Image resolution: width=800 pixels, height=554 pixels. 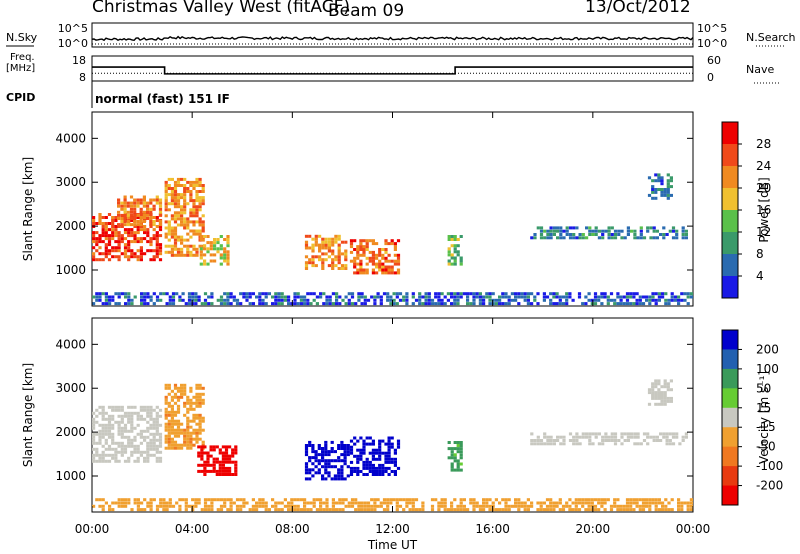 I want to click on noise-tick-left-bottom: 10^0, so click(x=73, y=43).